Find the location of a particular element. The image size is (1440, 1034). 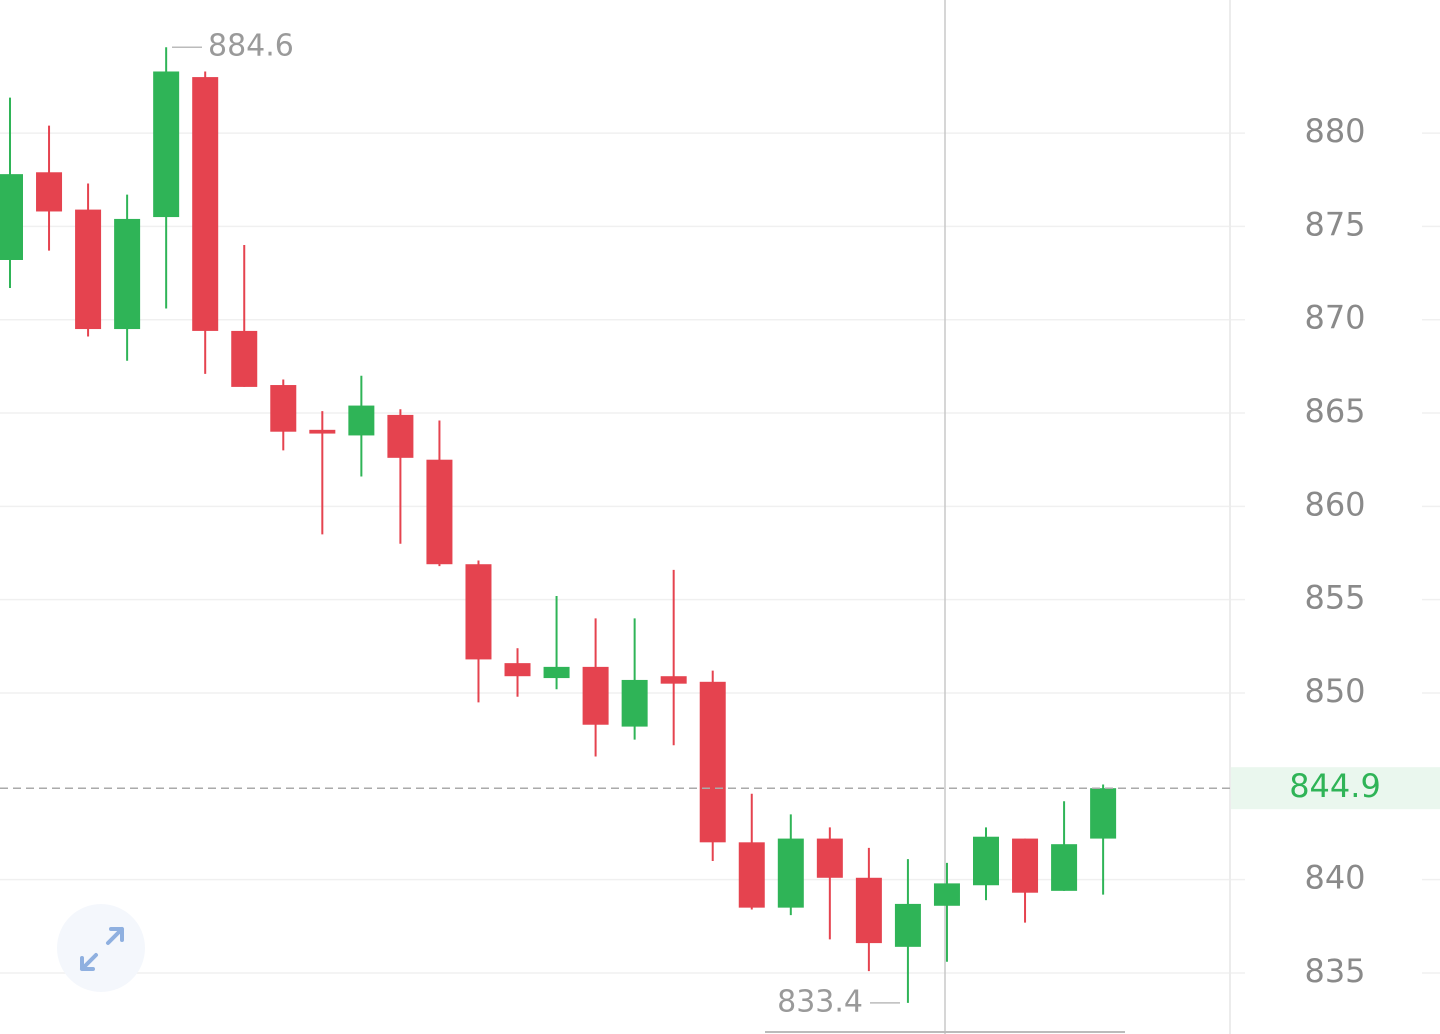

min-label: 833.4 is located at coordinates (820, 1001).